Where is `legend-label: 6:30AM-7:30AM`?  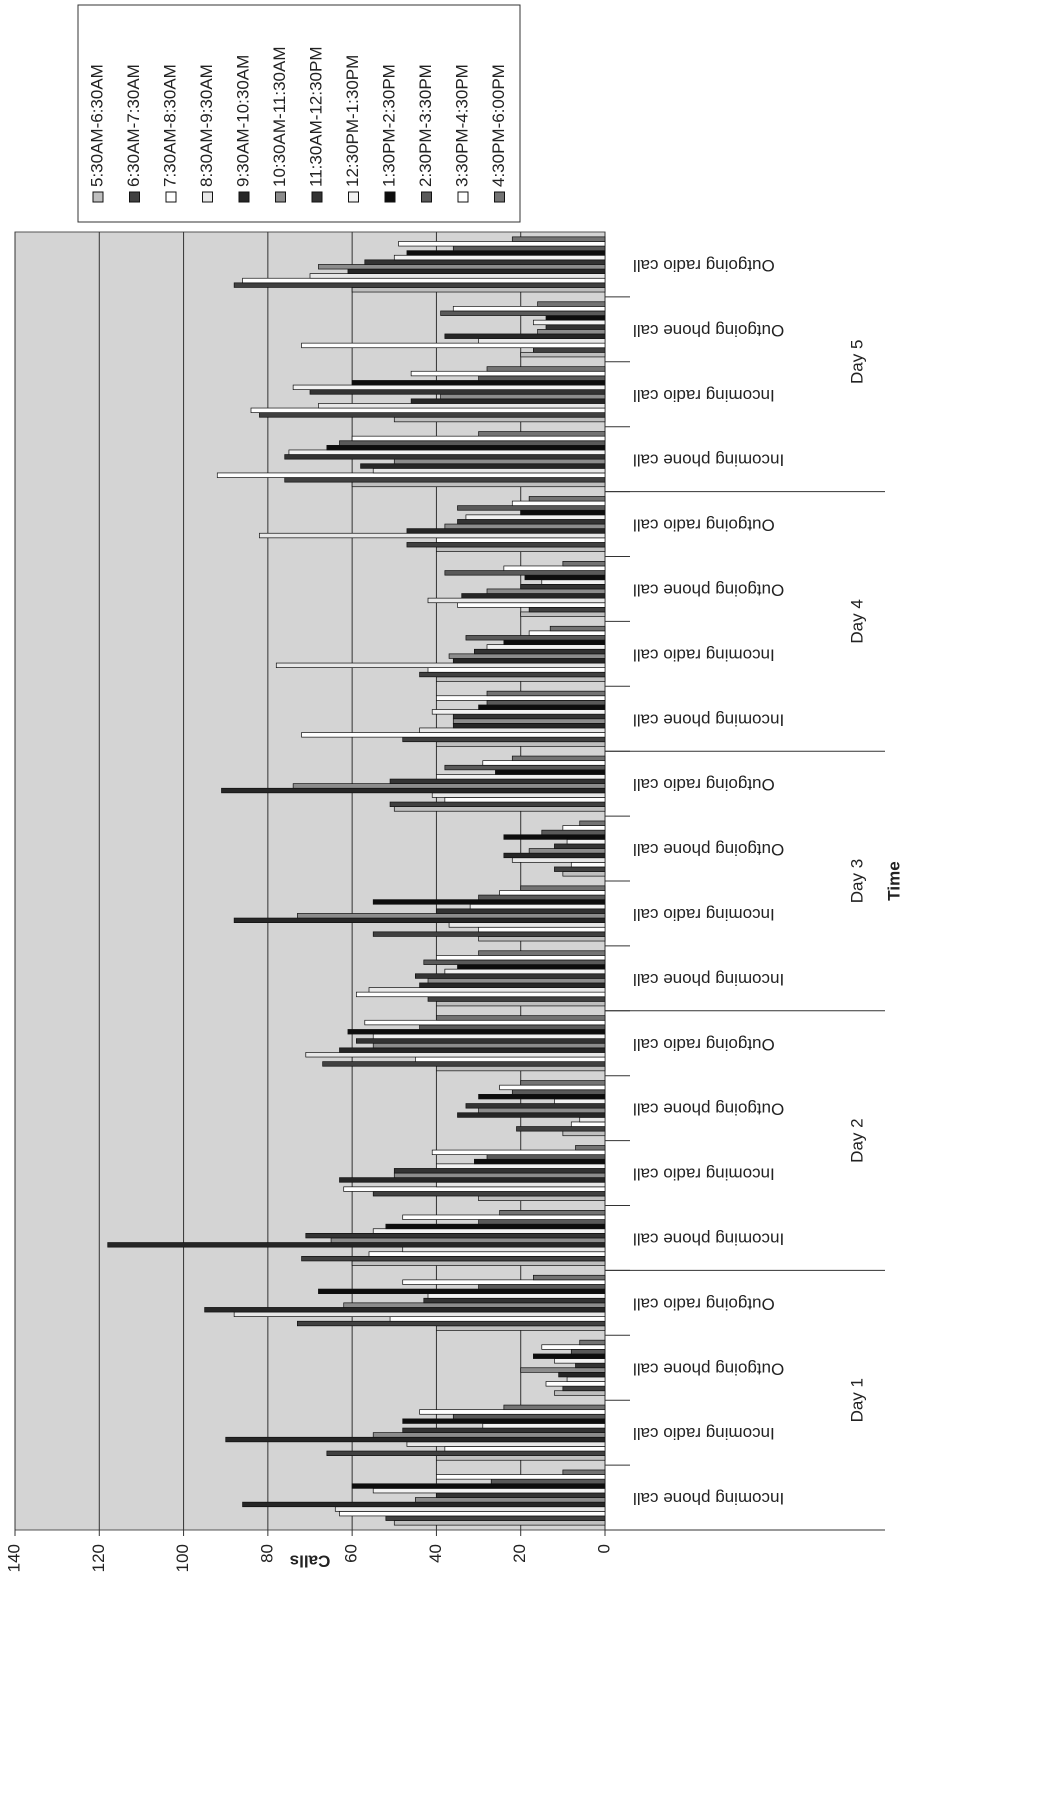
legend-label: 6:30AM-7:30AM is located at coordinates (133, 125).